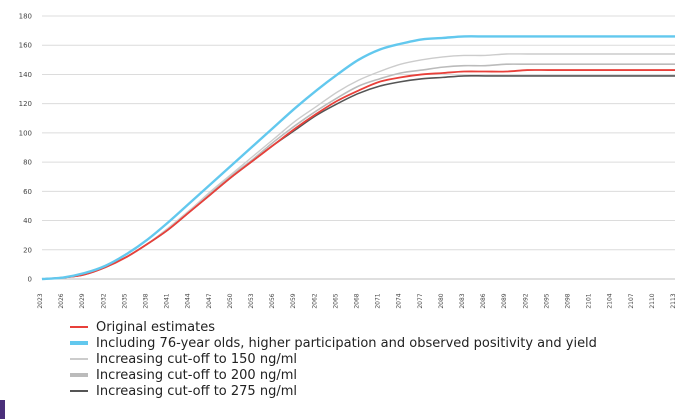  Describe the element at coordinates (124, 300) in the screenshot. I see `x-tick-label: 2035` at that location.